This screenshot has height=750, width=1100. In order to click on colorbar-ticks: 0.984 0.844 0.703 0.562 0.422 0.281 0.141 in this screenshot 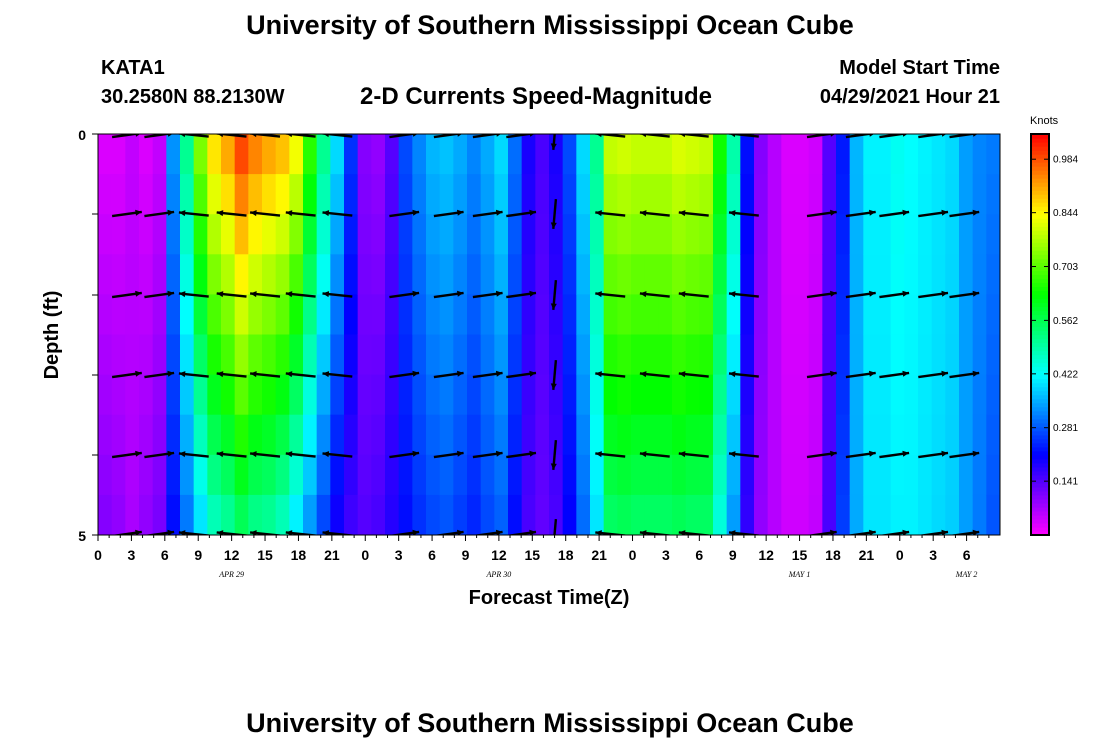, I will do `click(1054, 321)`.